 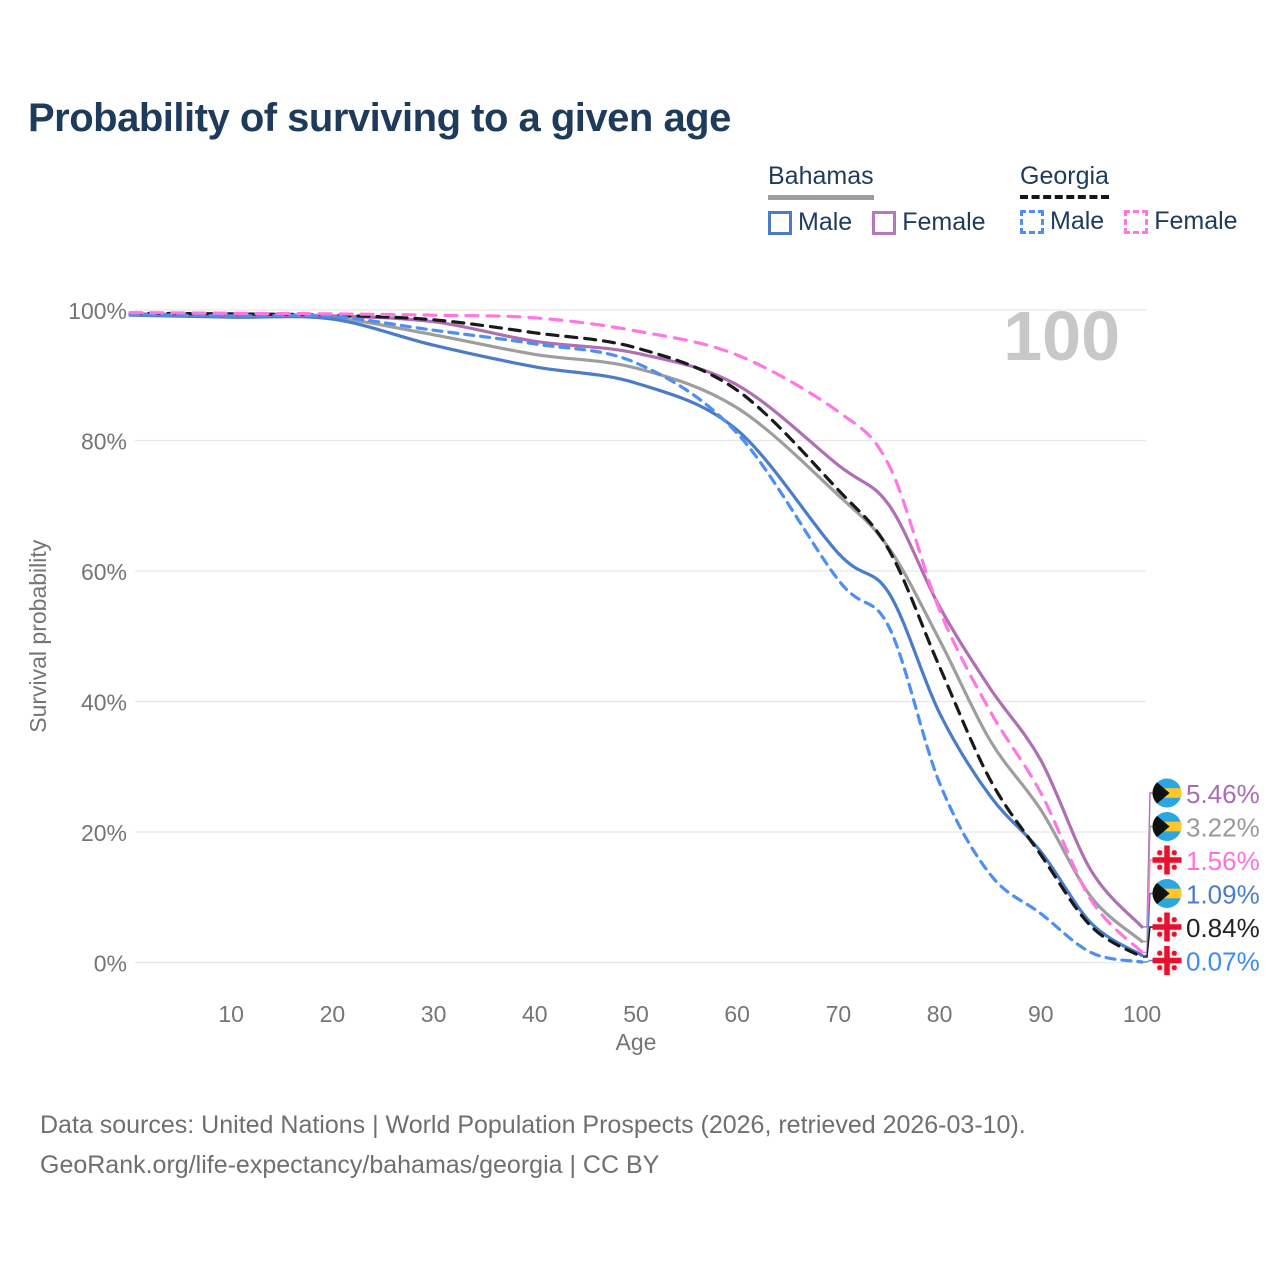 I want to click on x-tick-label: 100, so click(x=1142, y=1014).